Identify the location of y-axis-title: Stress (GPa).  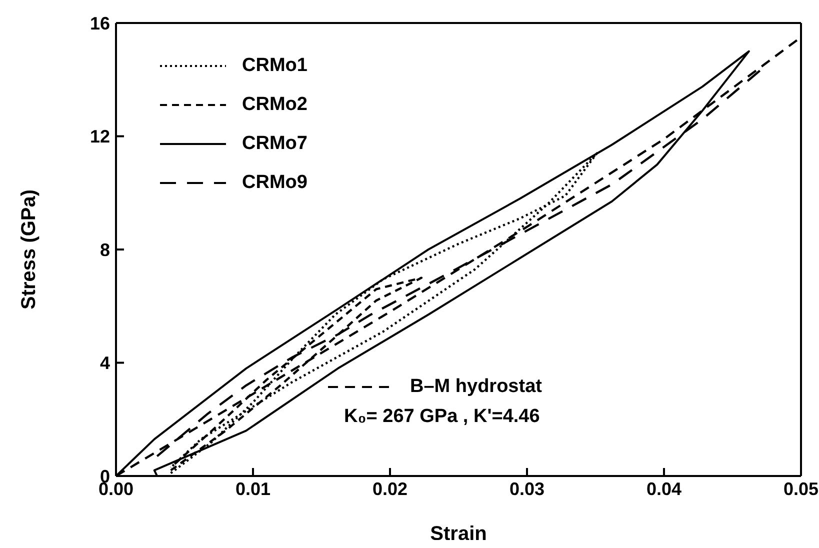
(29, 249).